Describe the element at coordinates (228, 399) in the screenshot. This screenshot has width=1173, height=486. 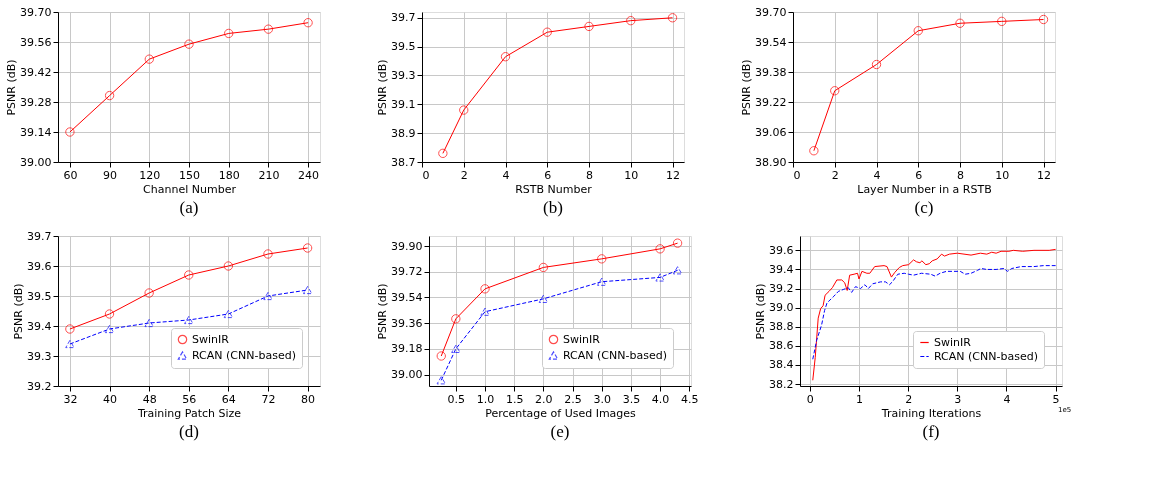
I see `x-tick-label: 64` at that location.